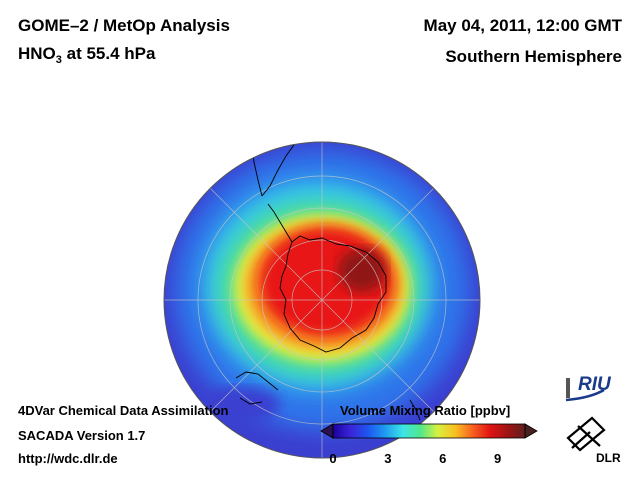 The width and height of the screenshot is (640, 480). What do you see at coordinates (608, 458) in the screenshot?
I see `dlr-logo-text: DLR` at bounding box center [608, 458].